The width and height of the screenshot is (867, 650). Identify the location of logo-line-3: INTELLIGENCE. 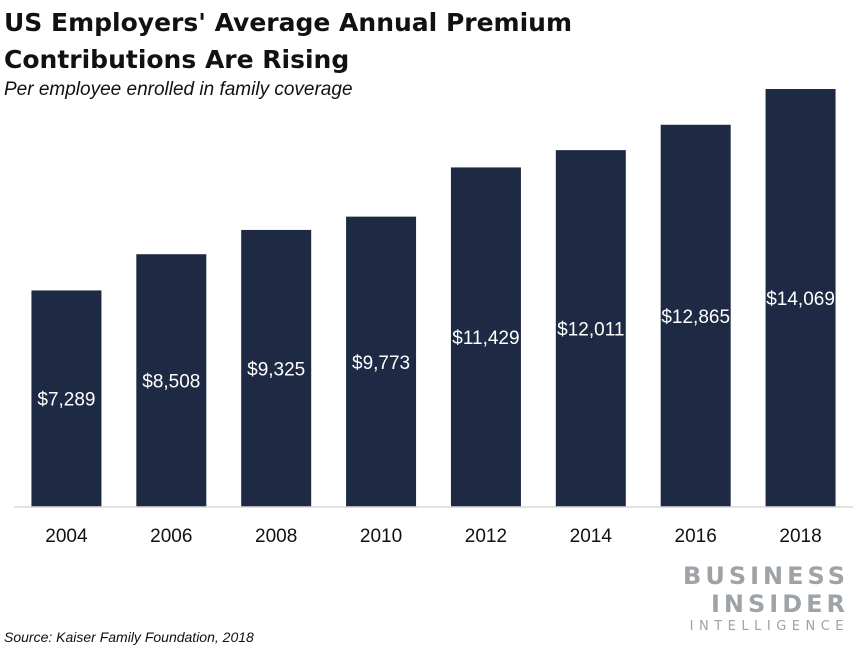
(769, 626).